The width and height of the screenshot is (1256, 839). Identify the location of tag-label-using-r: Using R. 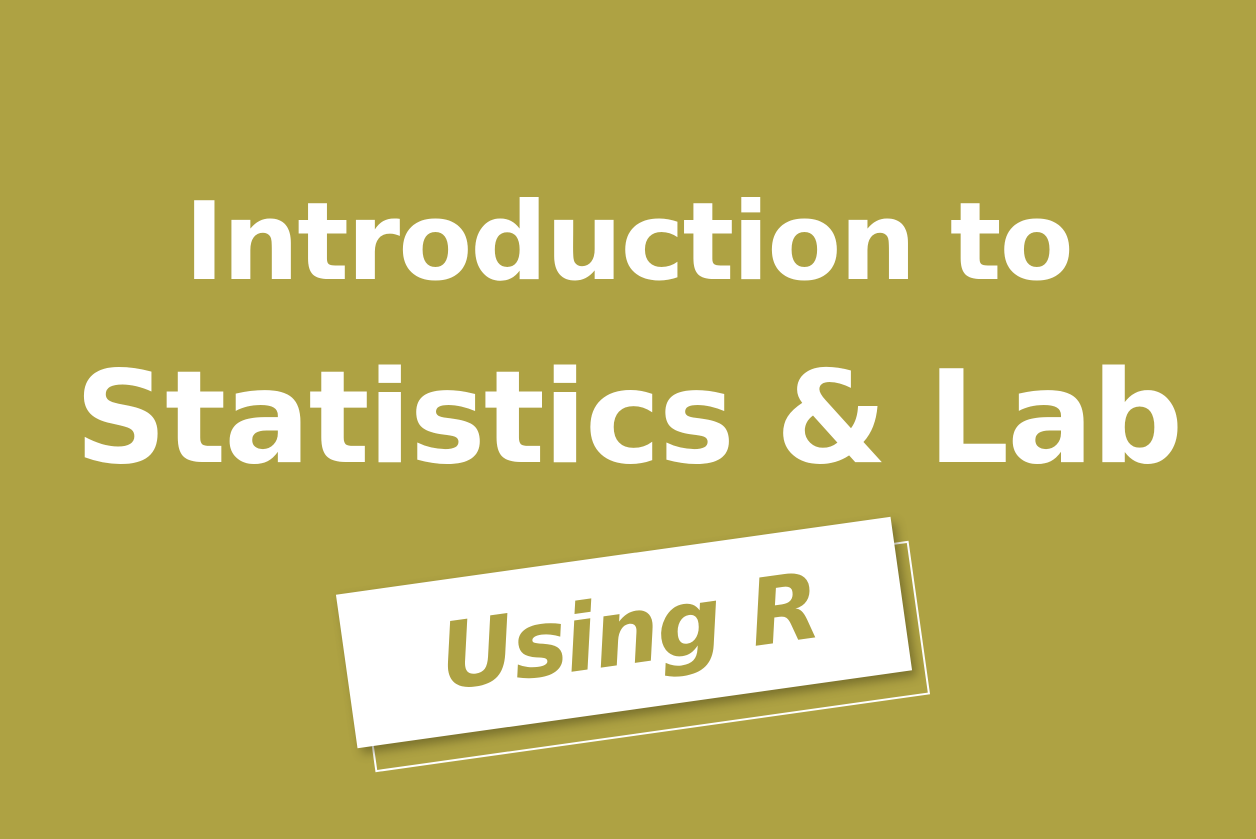
(629, 631).